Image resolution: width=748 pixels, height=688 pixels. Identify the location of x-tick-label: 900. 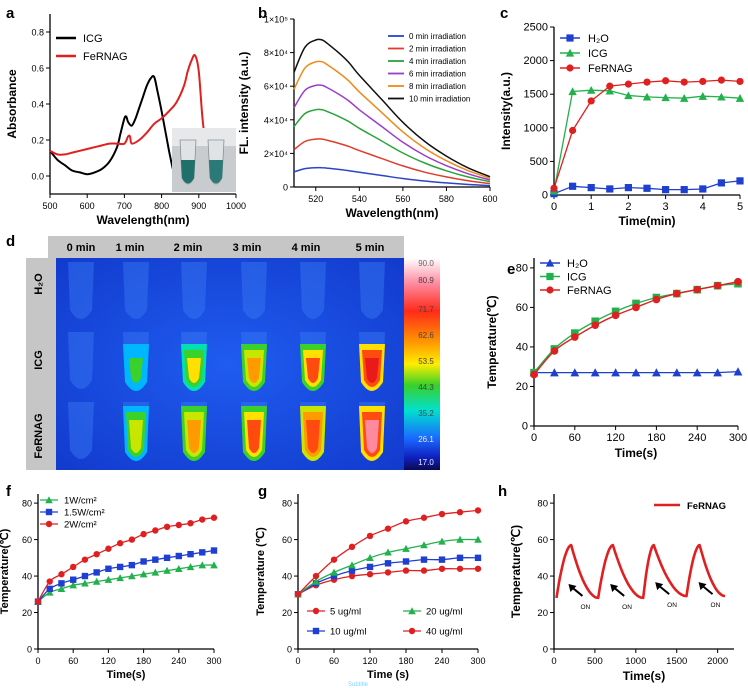
(198, 206).